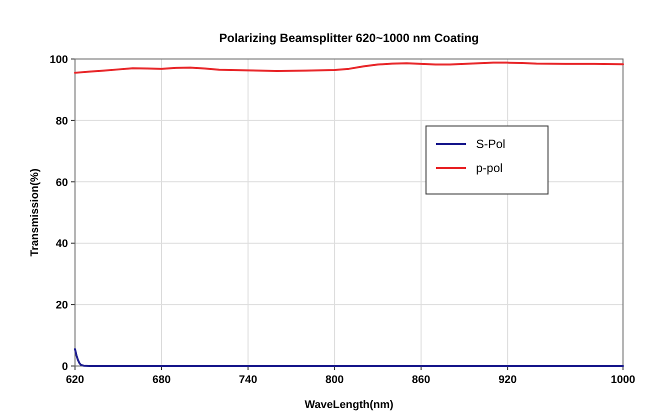 This screenshot has height=420, width=650. What do you see at coordinates (35, 212) in the screenshot?
I see `y-axis-title: Transmission(%)` at bounding box center [35, 212].